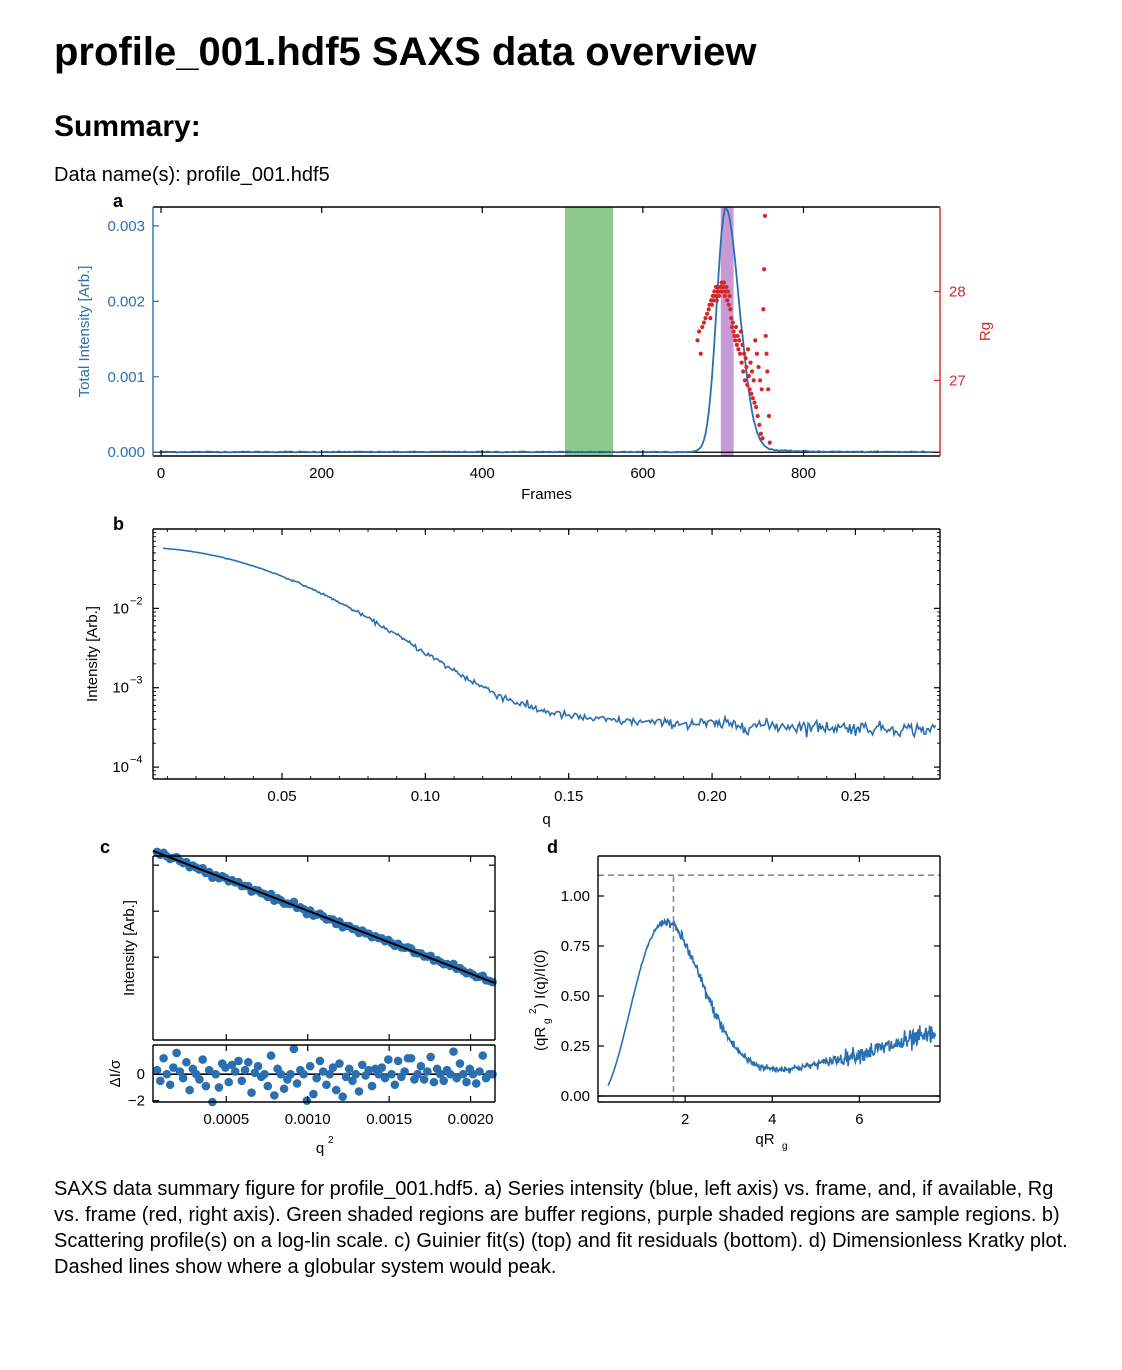 This screenshot has height=1370, width=1122. What do you see at coordinates (642, 473) in the screenshot?
I see `panel-a-xtick-label: 600` at bounding box center [642, 473].